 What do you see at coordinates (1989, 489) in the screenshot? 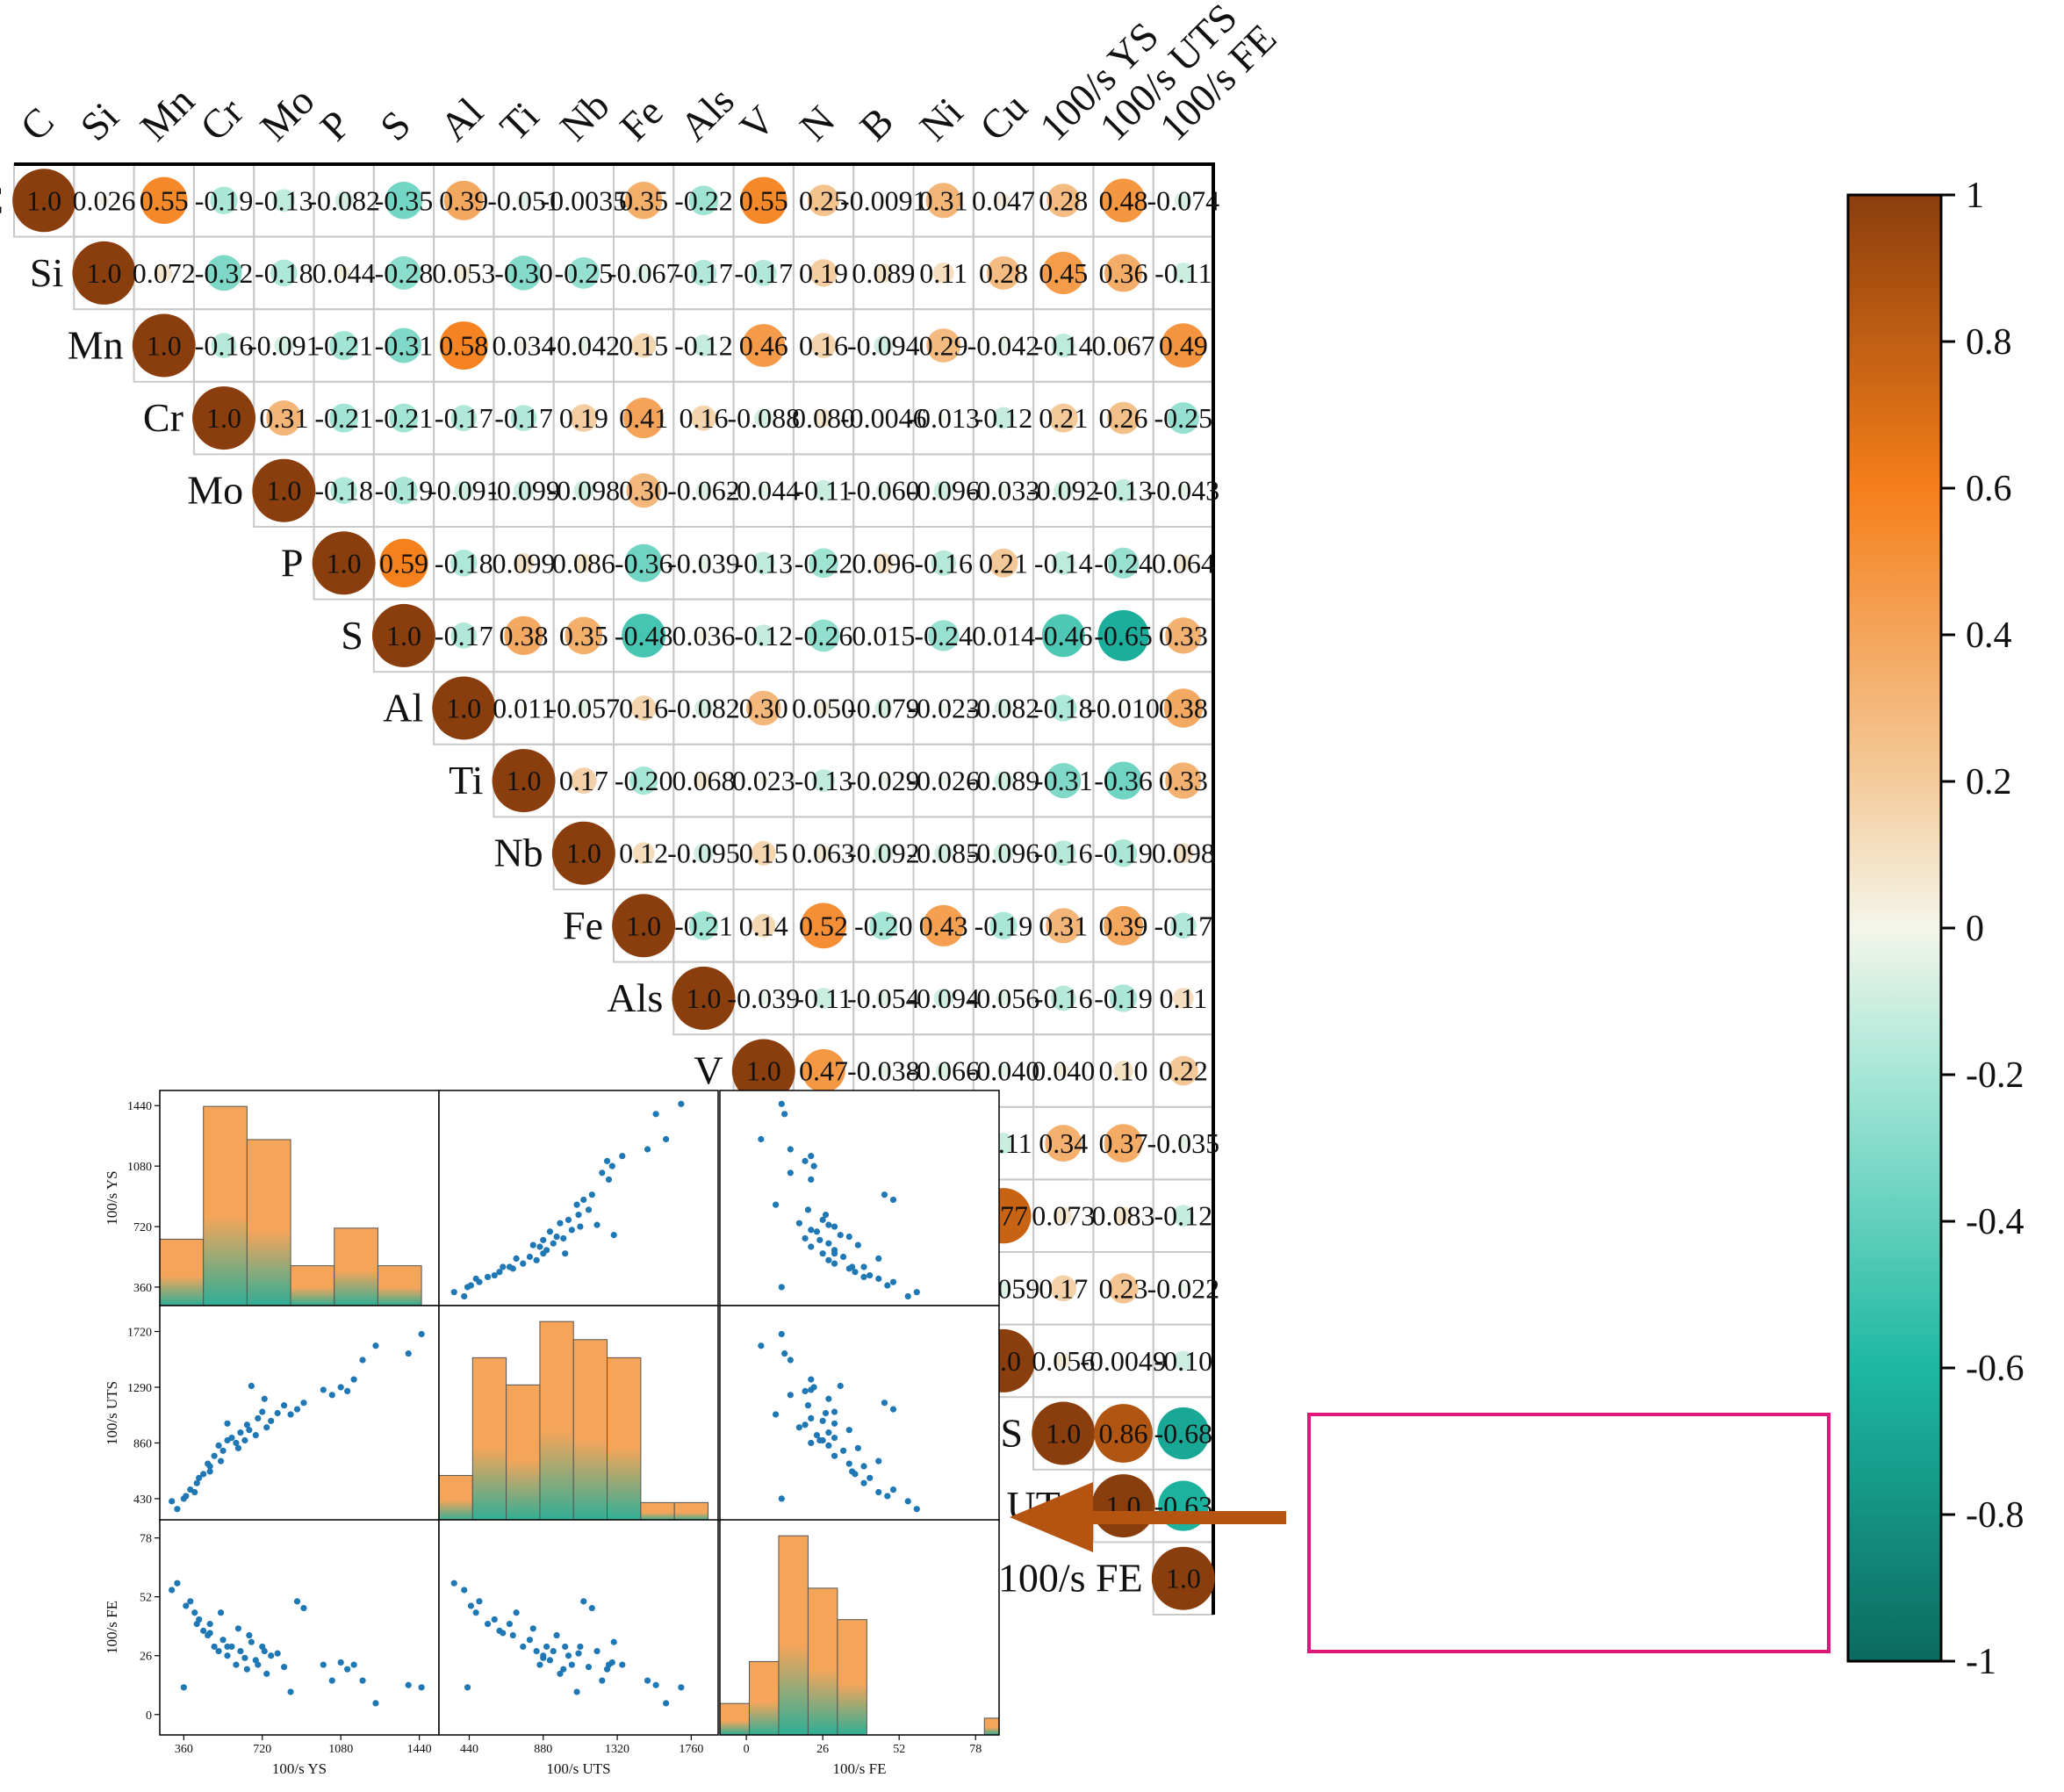
I see `colorbar-tick-label: 0.6` at bounding box center [1989, 489].